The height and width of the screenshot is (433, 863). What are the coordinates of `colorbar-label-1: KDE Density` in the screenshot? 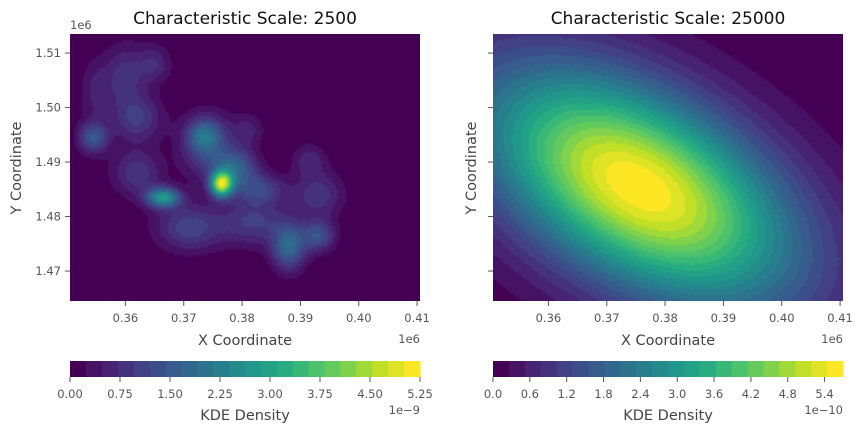 It's located at (245, 416).